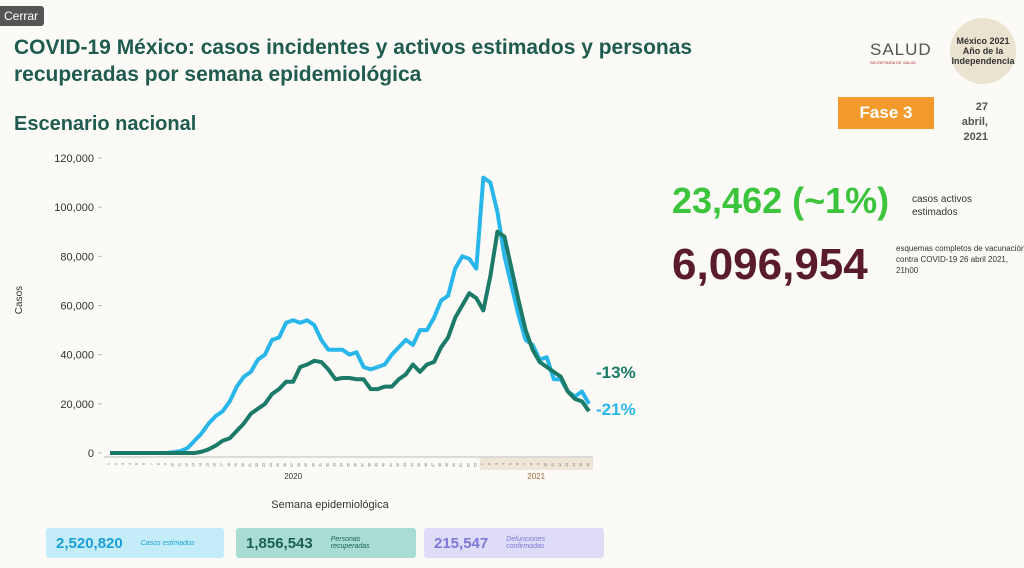  Describe the element at coordinates (326, 543) in the screenshot. I see `summary-box: 1,856,543 Personas recuperadas` at that location.